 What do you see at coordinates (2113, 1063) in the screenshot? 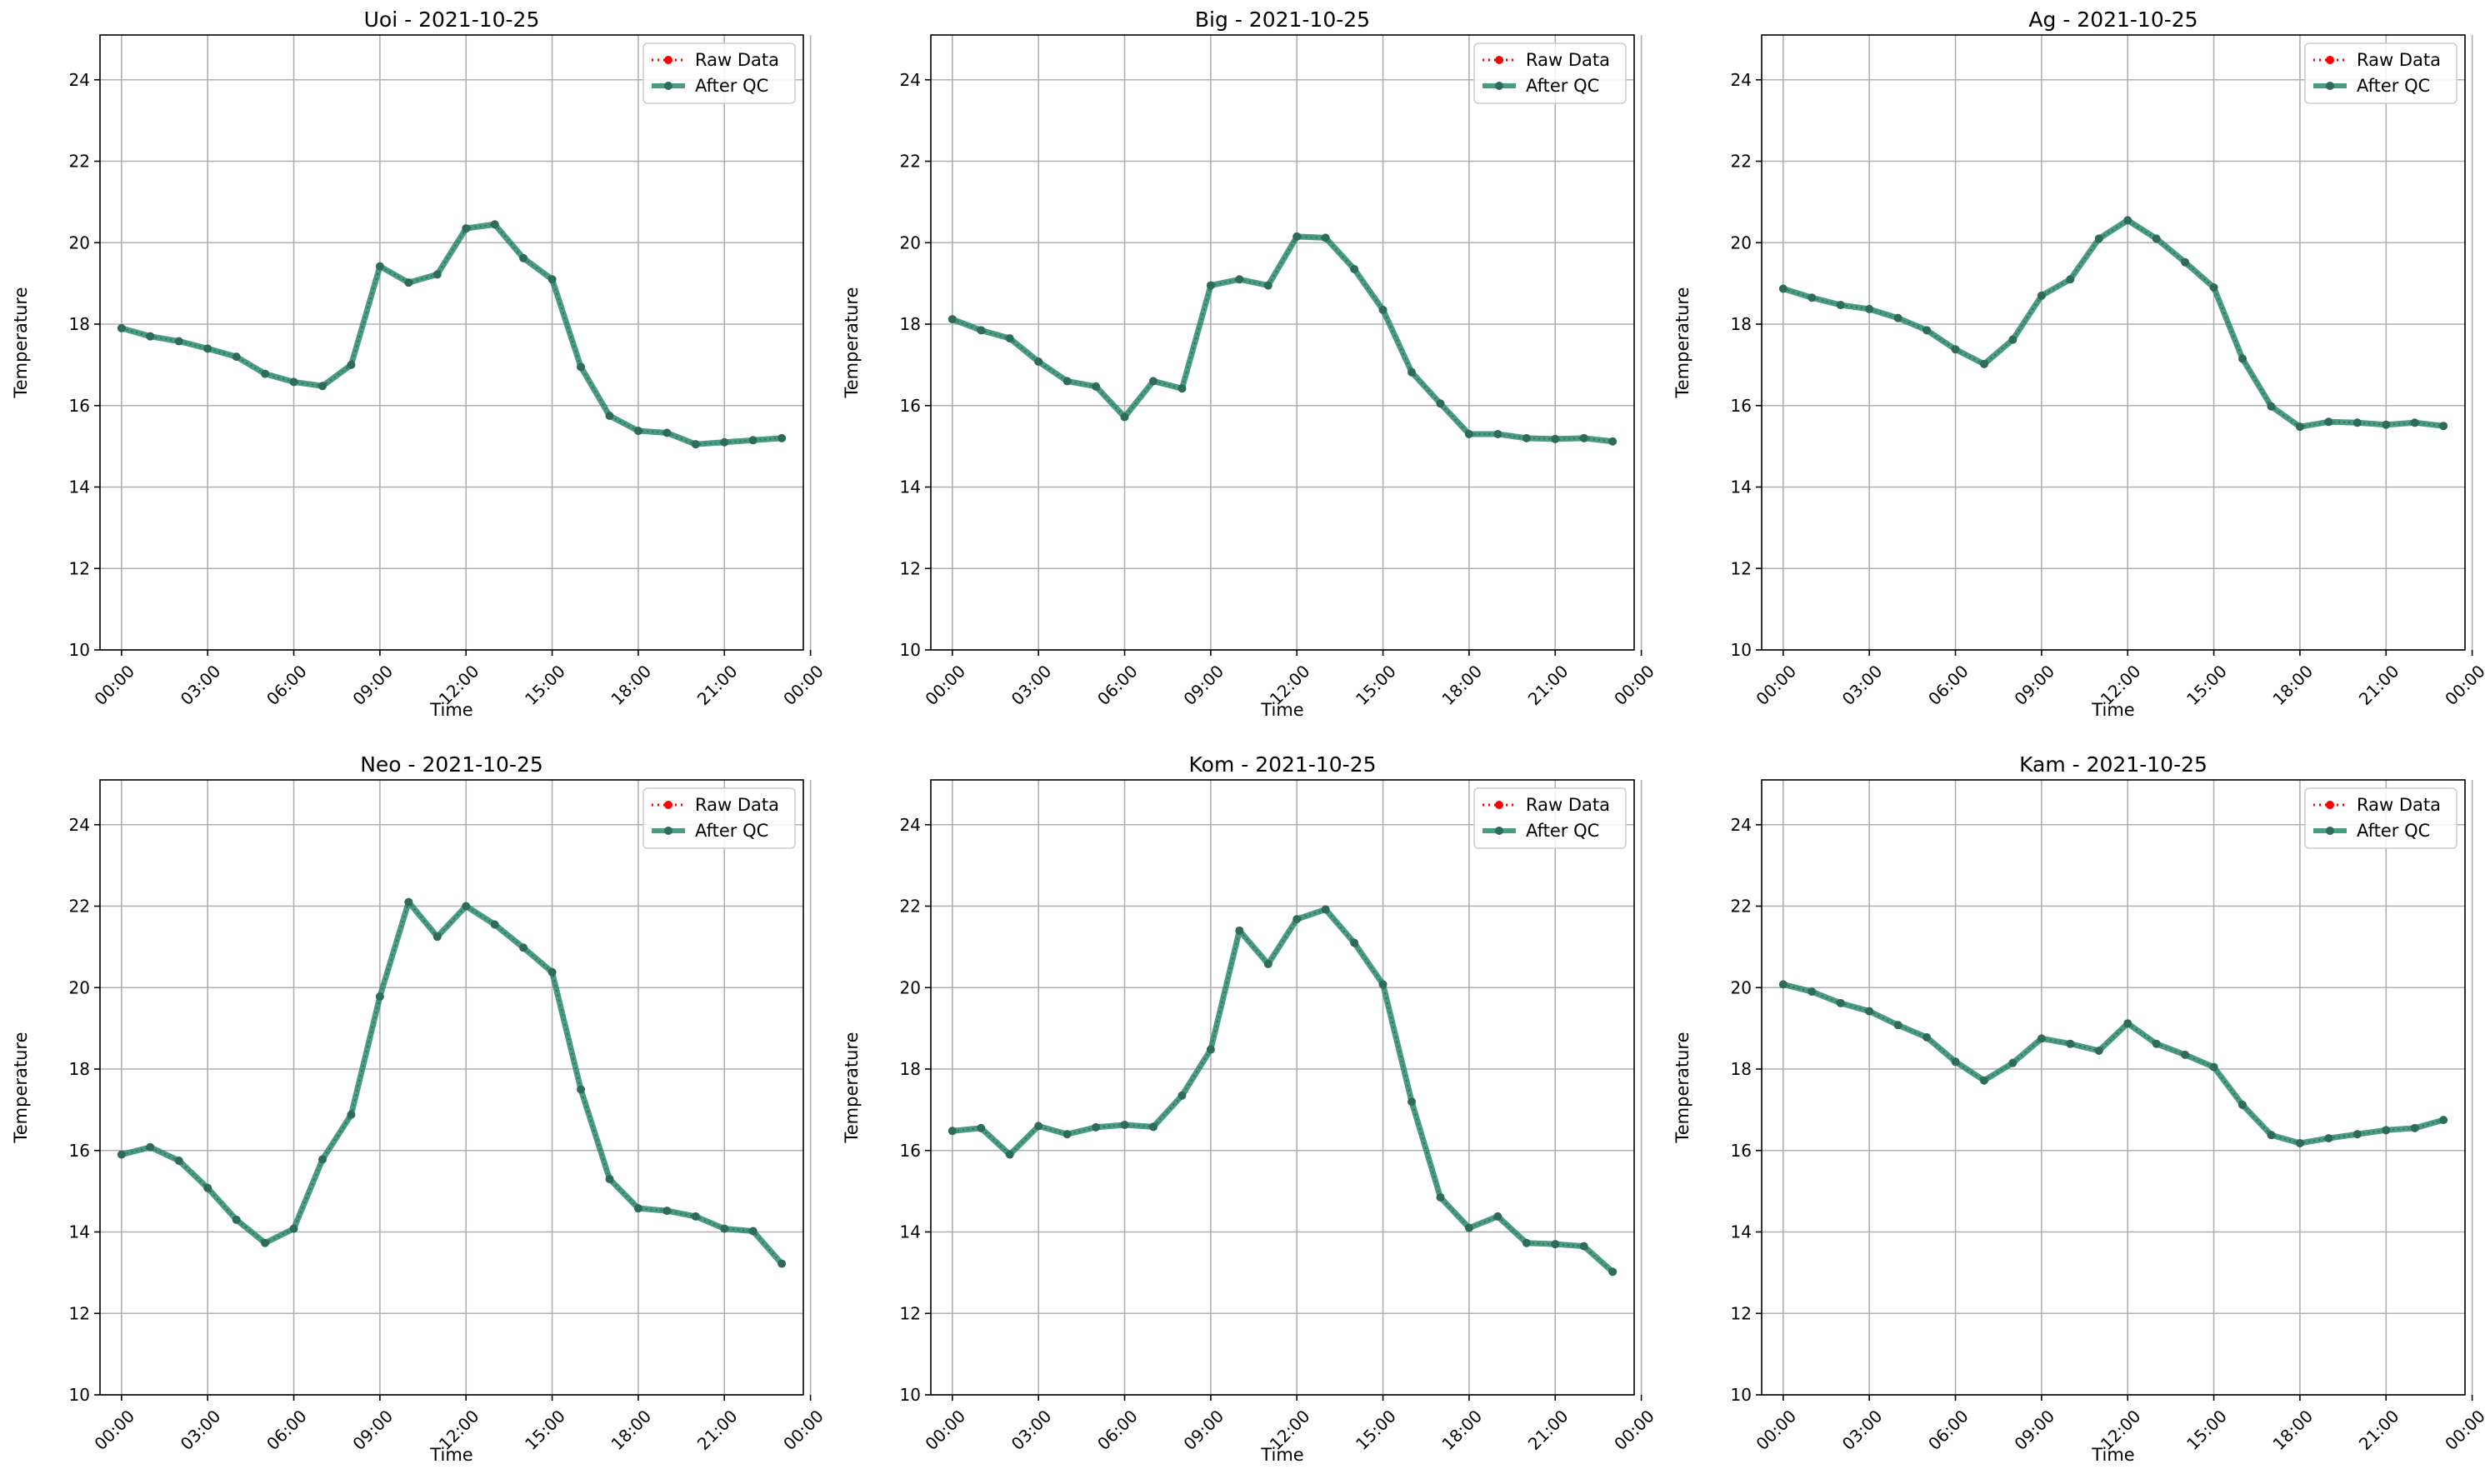
I see `series-line-raw-data` at bounding box center [2113, 1063].